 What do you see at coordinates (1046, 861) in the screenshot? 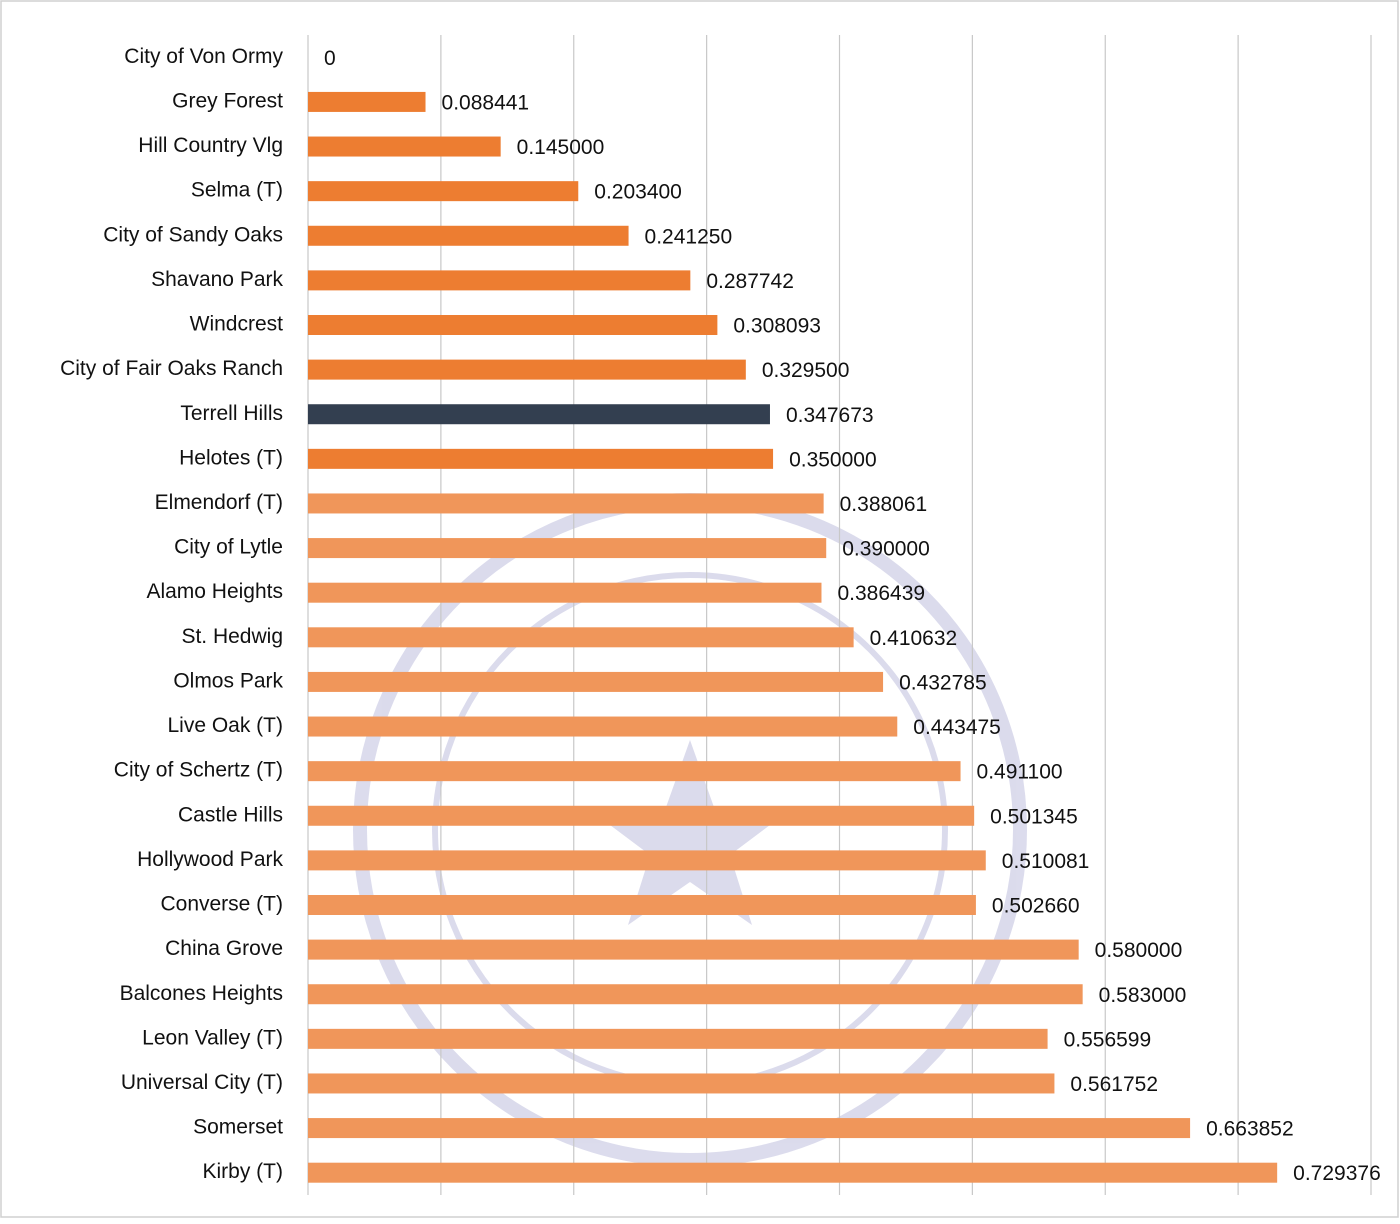
I see `data-label: 0.510081` at bounding box center [1046, 861].